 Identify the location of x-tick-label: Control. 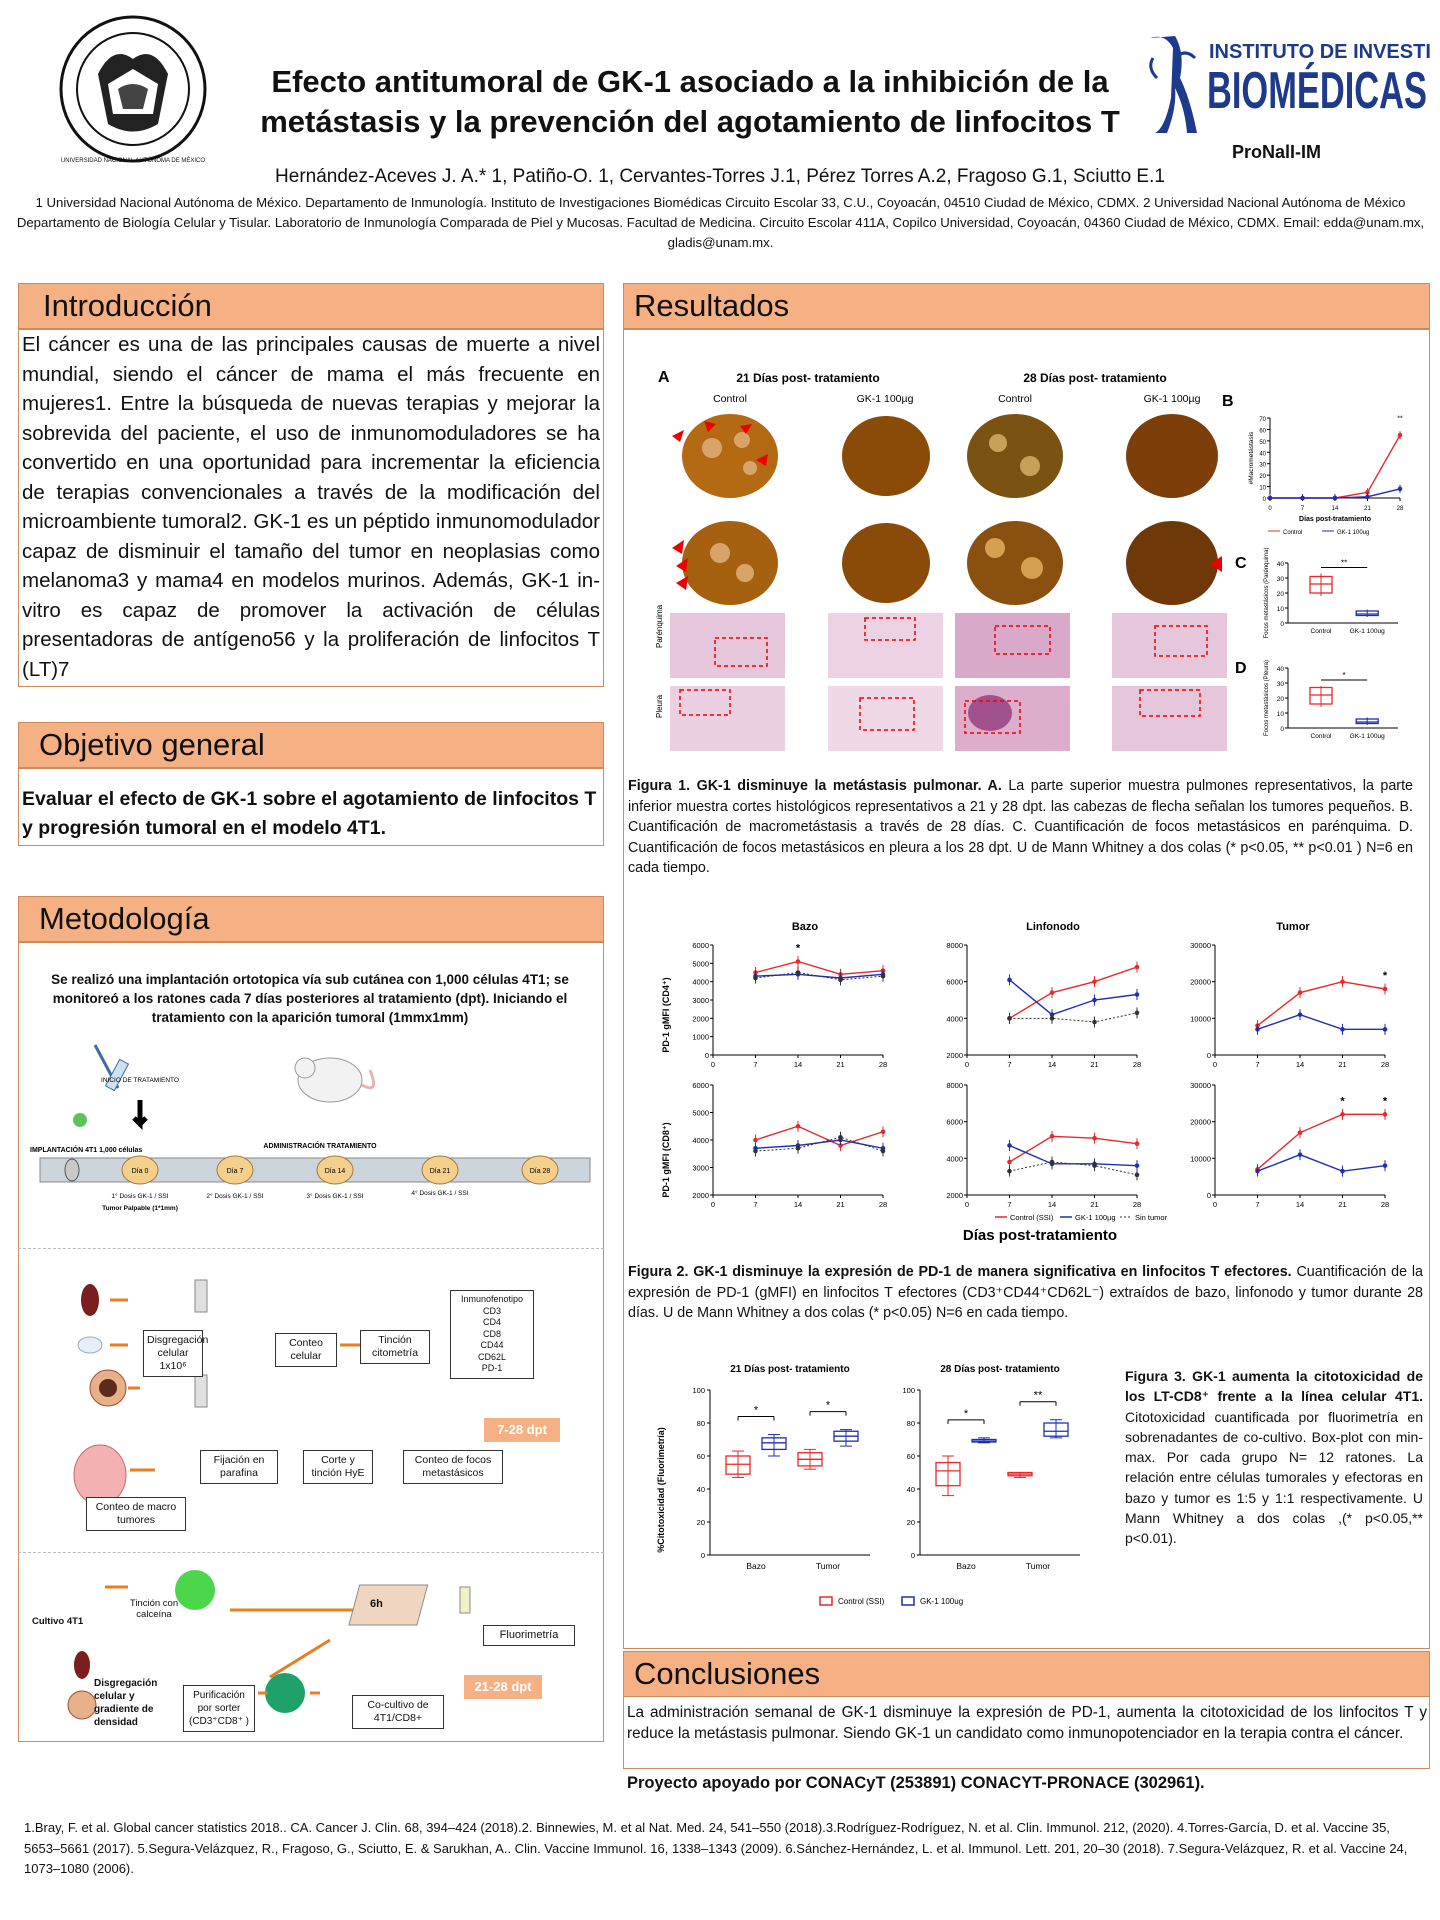
(1322, 736).